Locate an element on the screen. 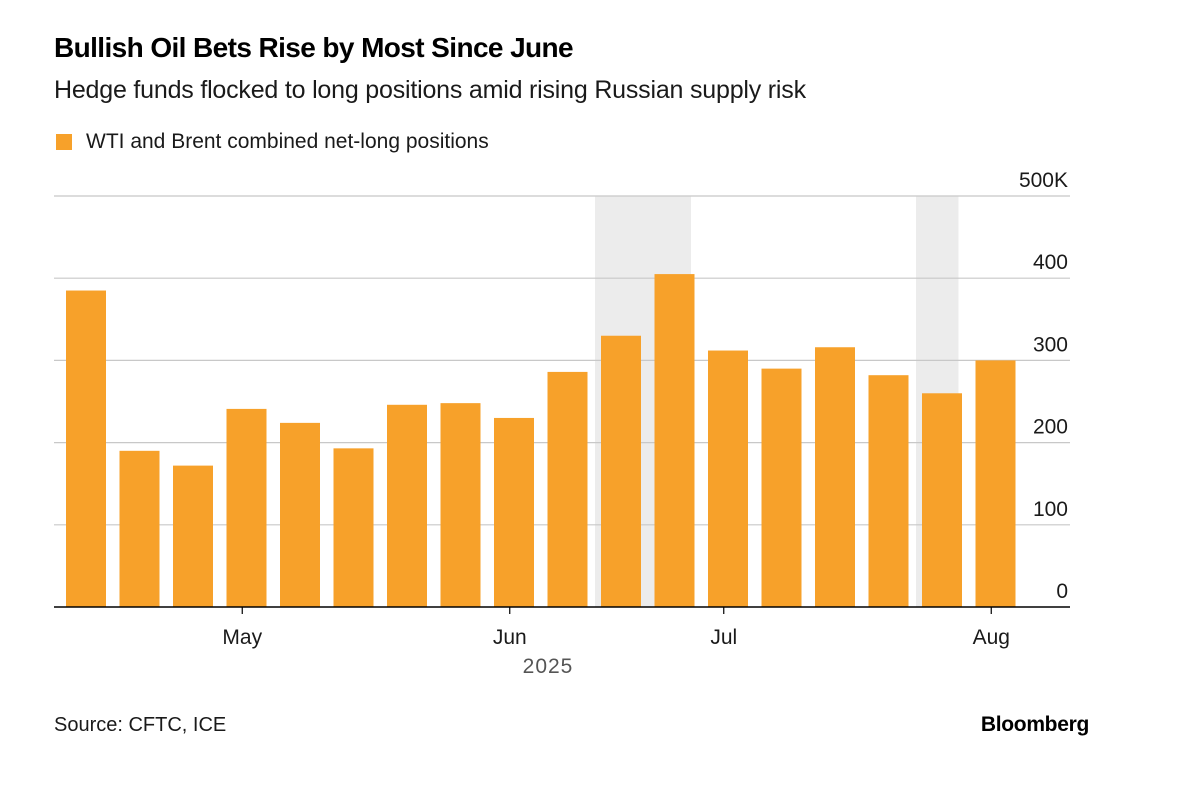 The height and width of the screenshot is (789, 1179). y-tick-label: 300 is located at coordinates (1050, 344).